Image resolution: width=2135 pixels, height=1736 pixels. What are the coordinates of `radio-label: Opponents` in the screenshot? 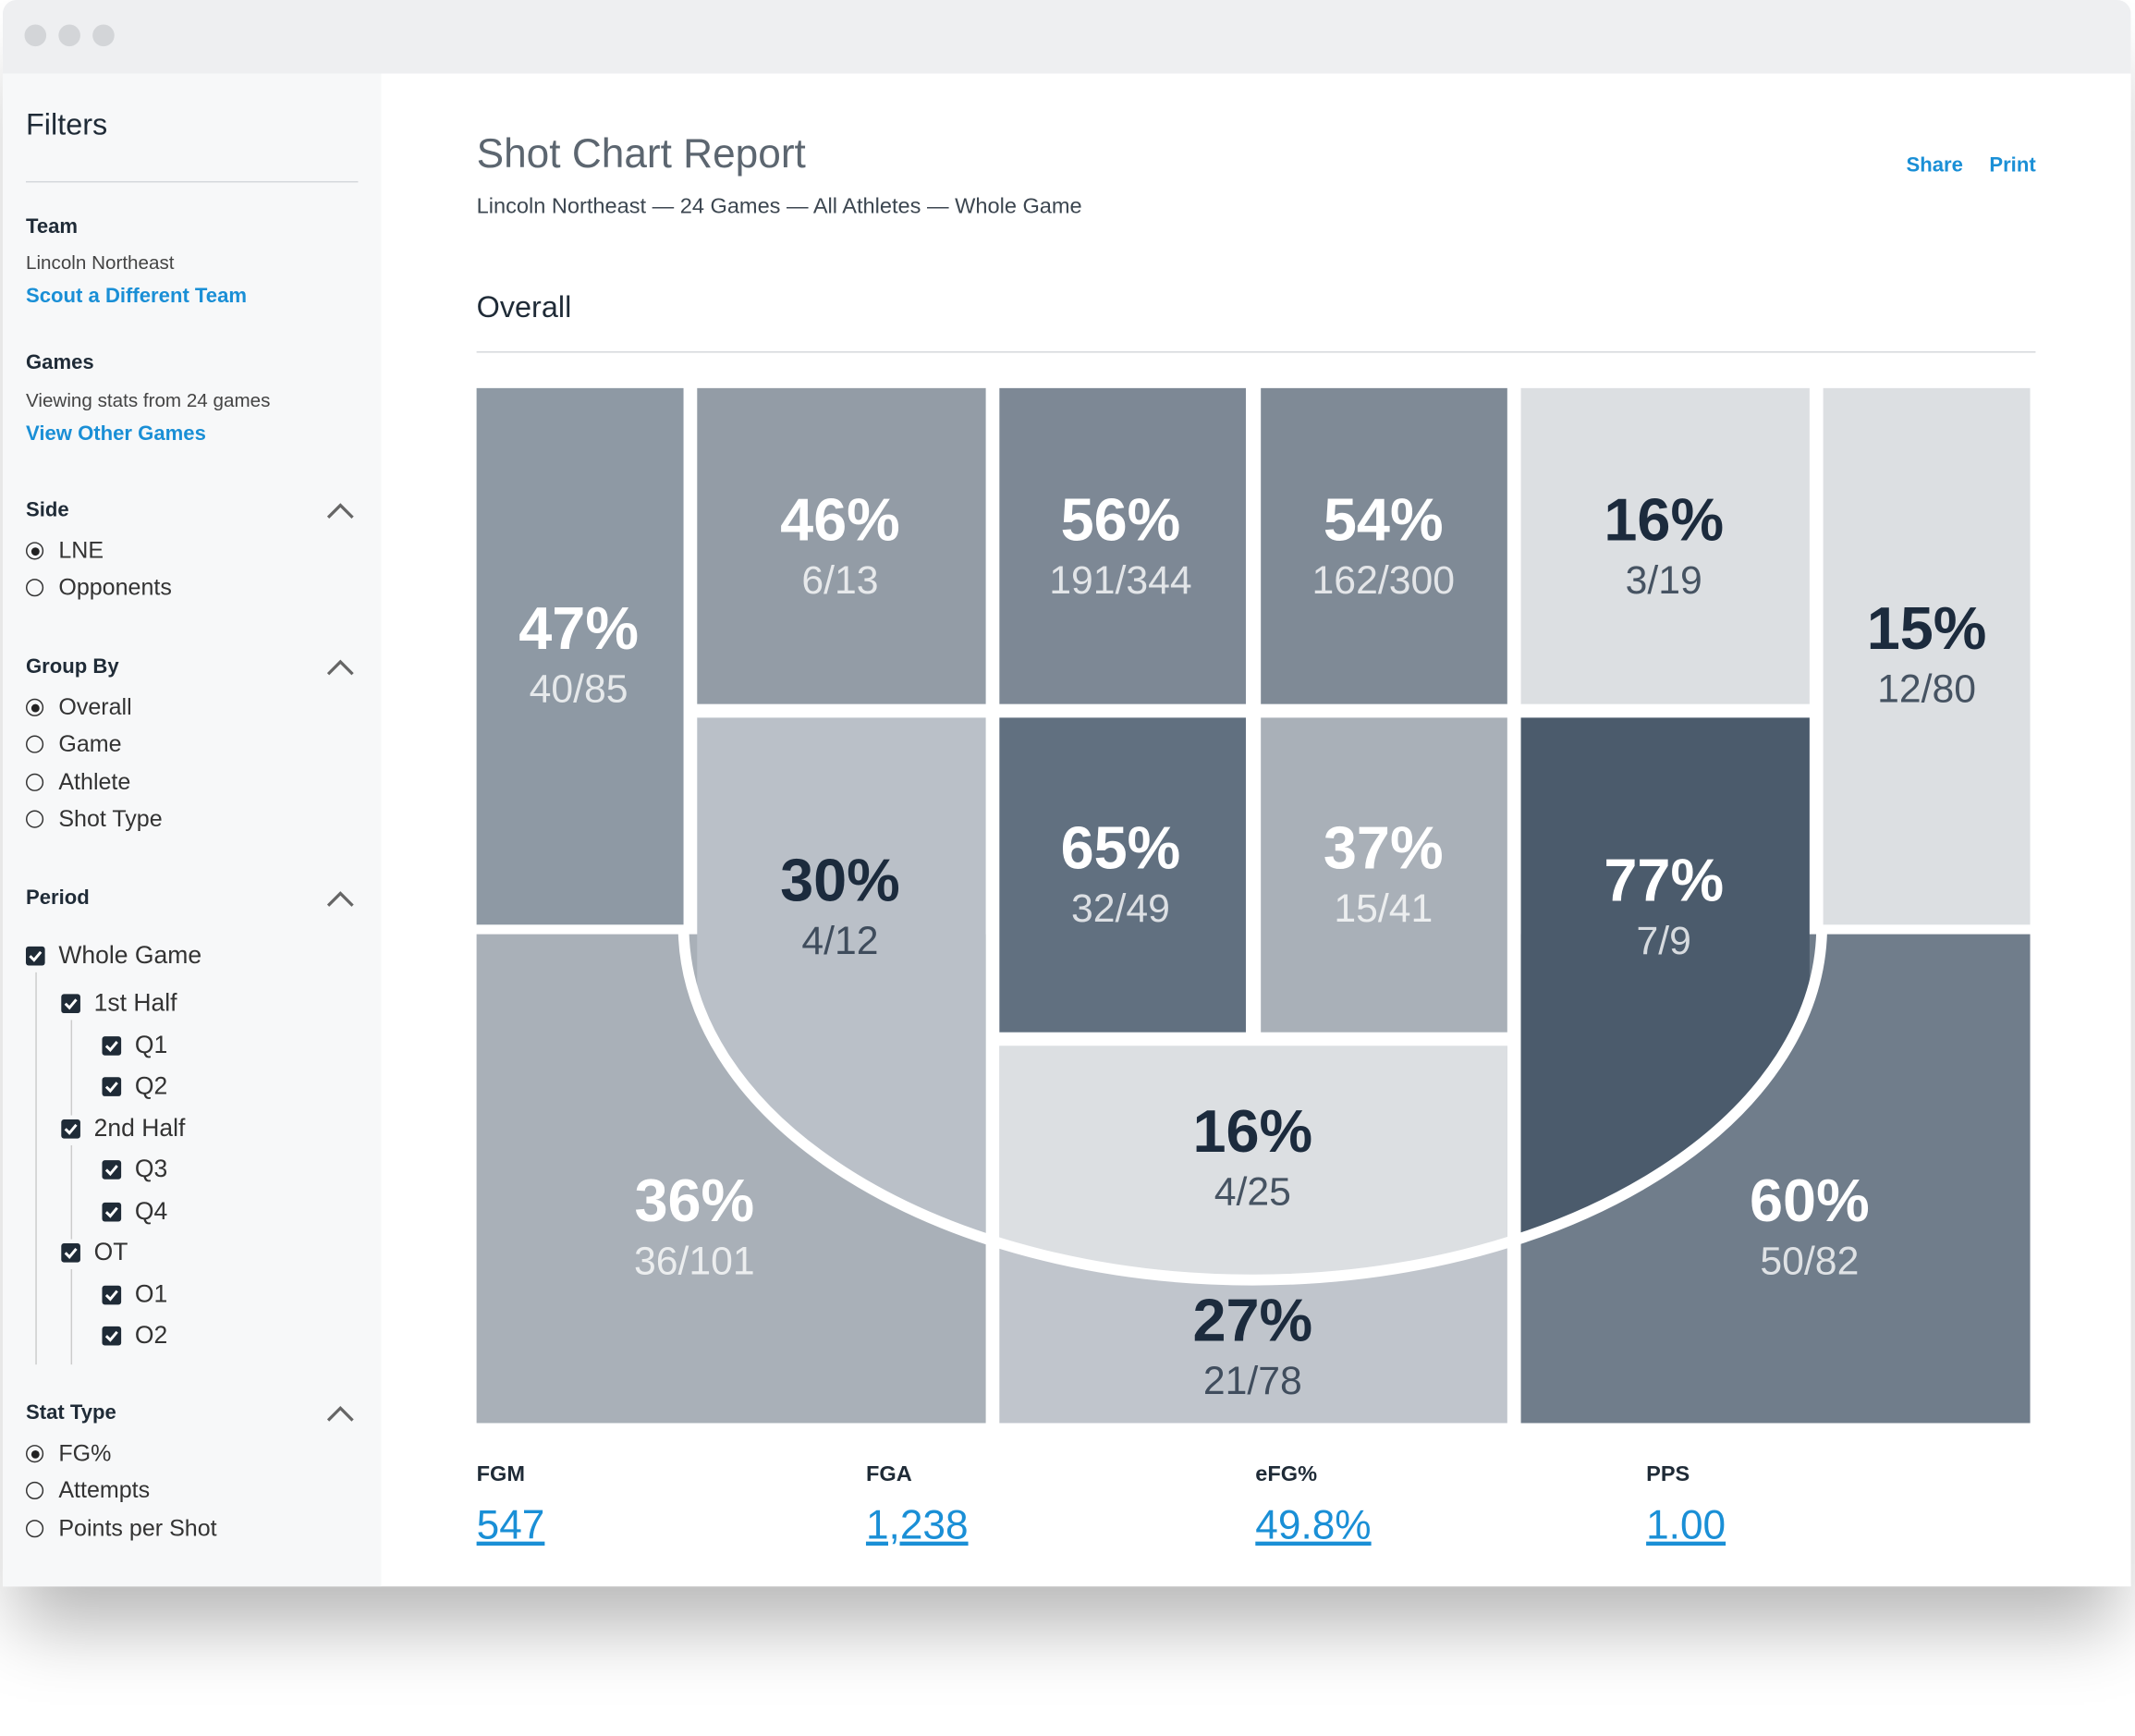 It's located at (115, 587).